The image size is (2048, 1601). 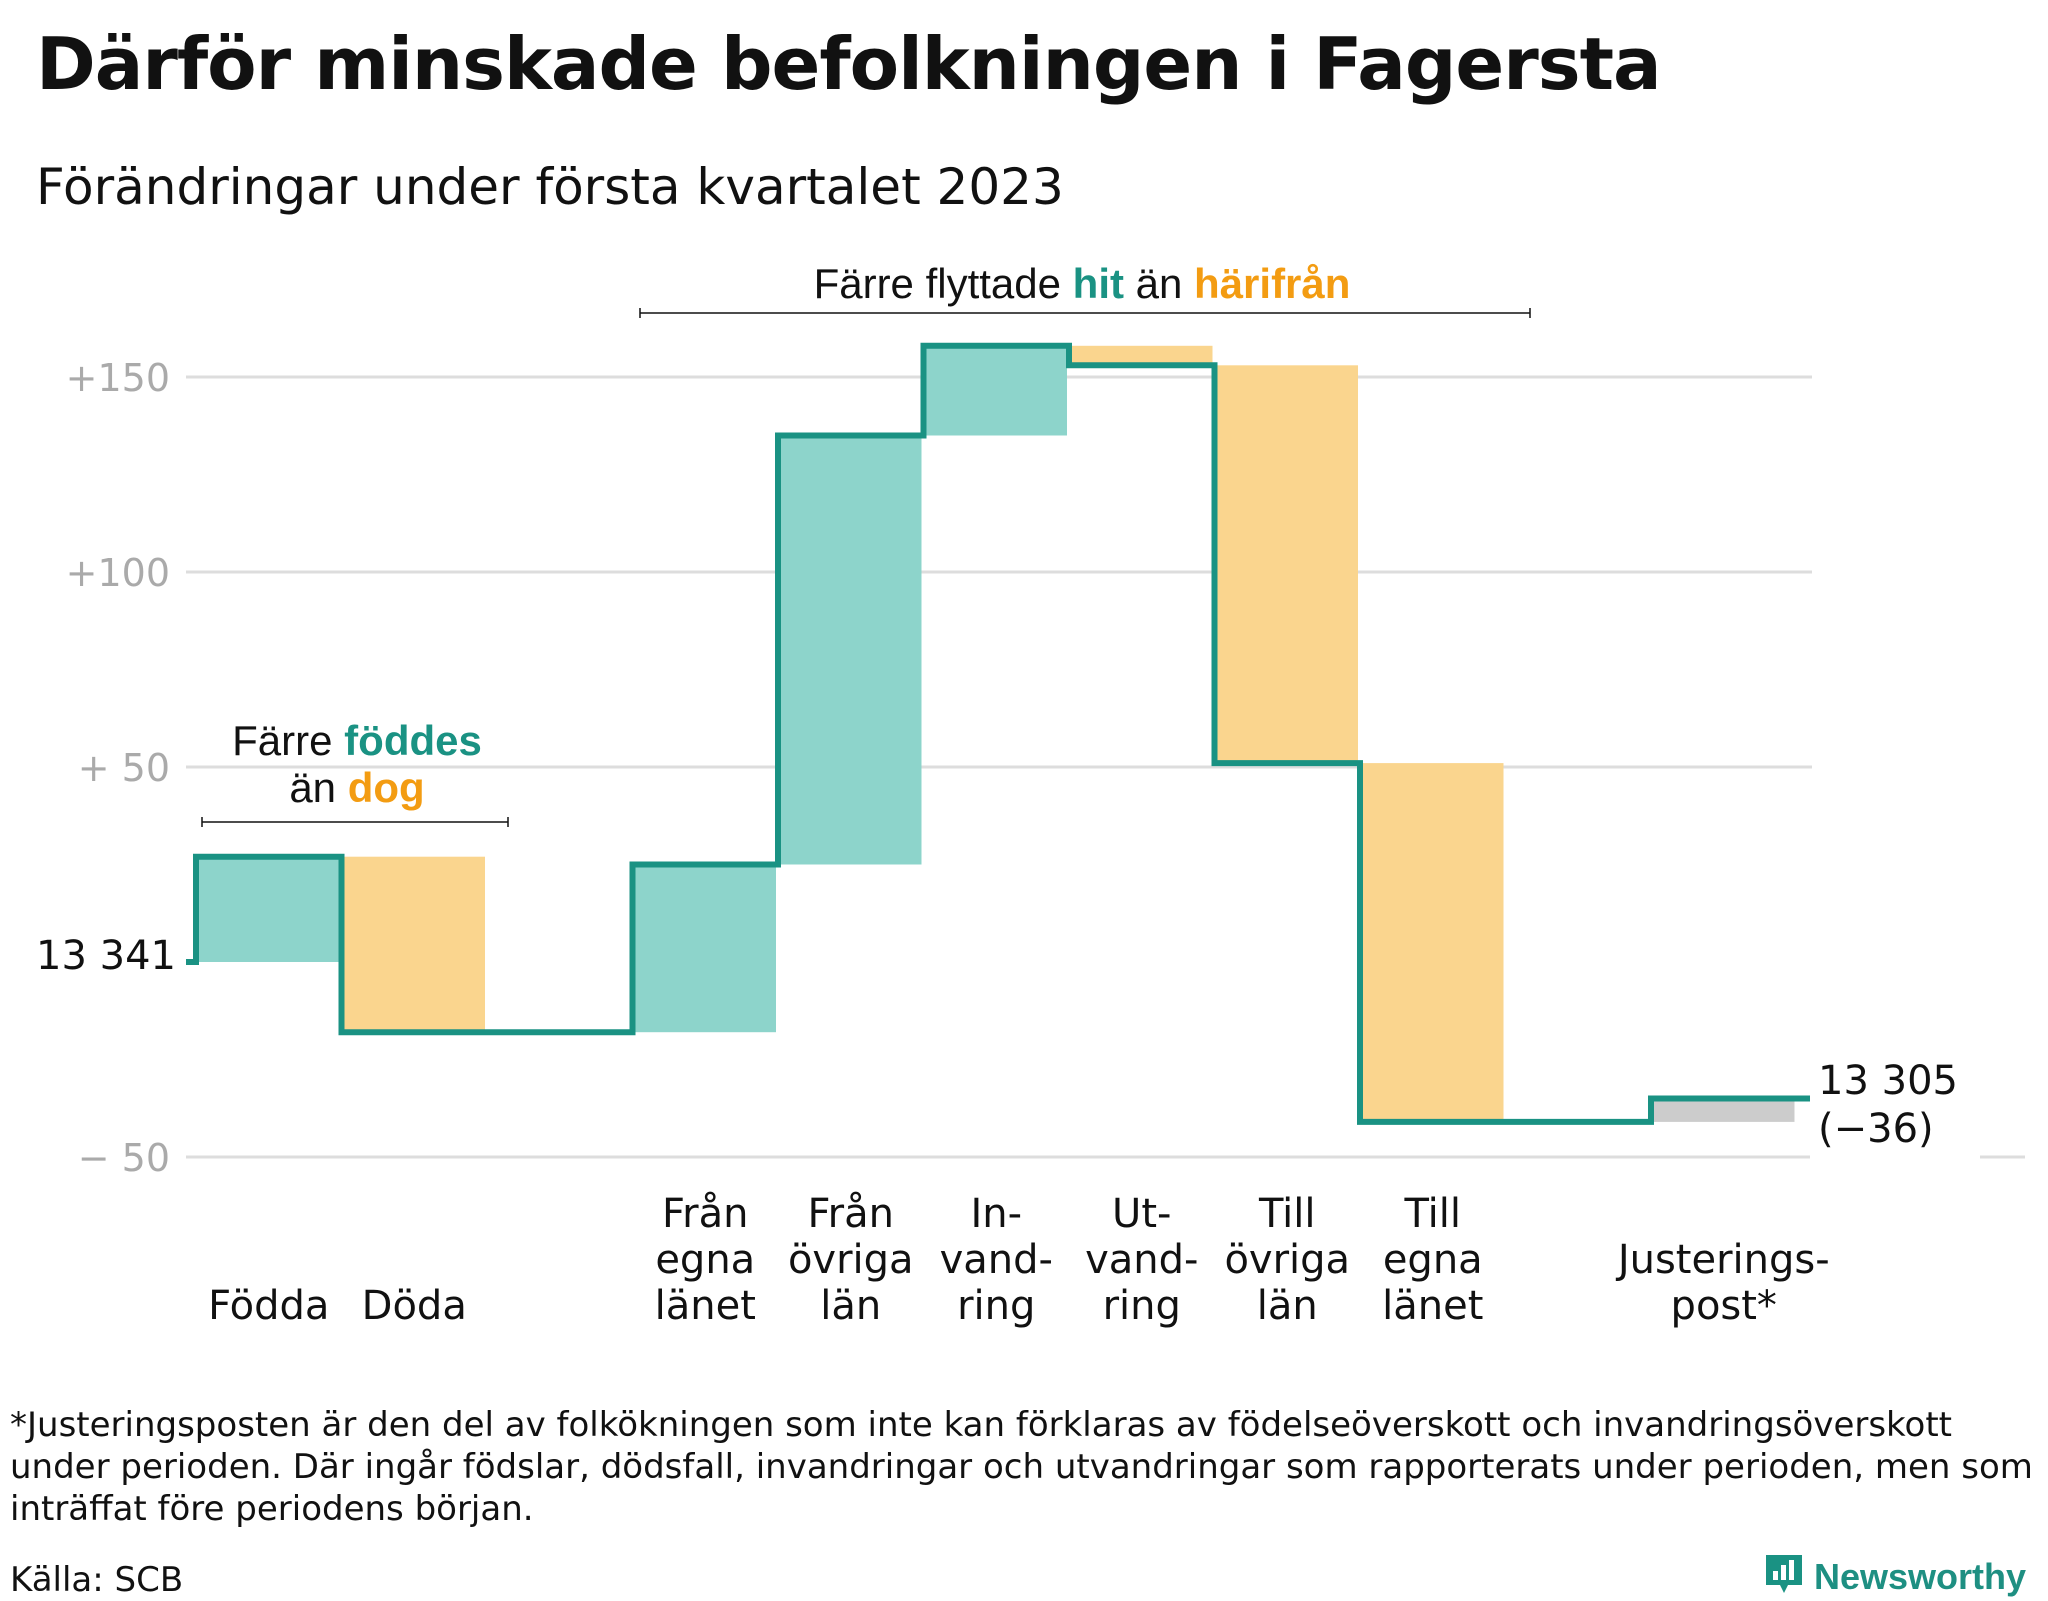 What do you see at coordinates (413, 740) in the screenshot?
I see `annotation-highlight-teal: föddes` at bounding box center [413, 740].